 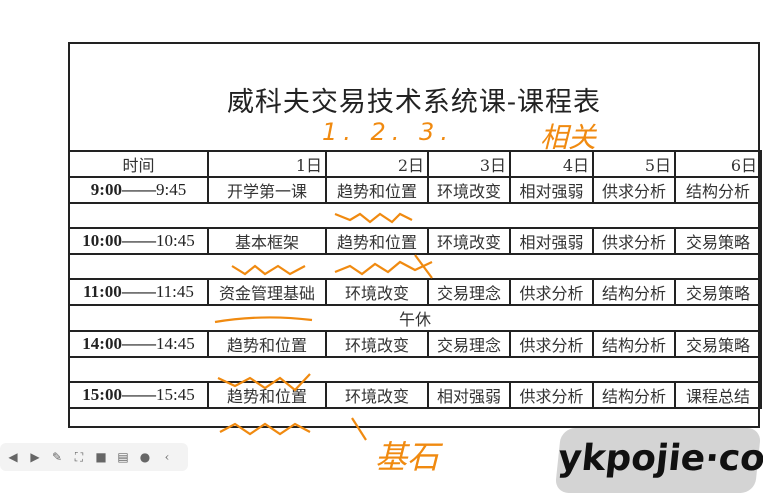 I want to click on header-cell: 1日, so click(x=267, y=164).